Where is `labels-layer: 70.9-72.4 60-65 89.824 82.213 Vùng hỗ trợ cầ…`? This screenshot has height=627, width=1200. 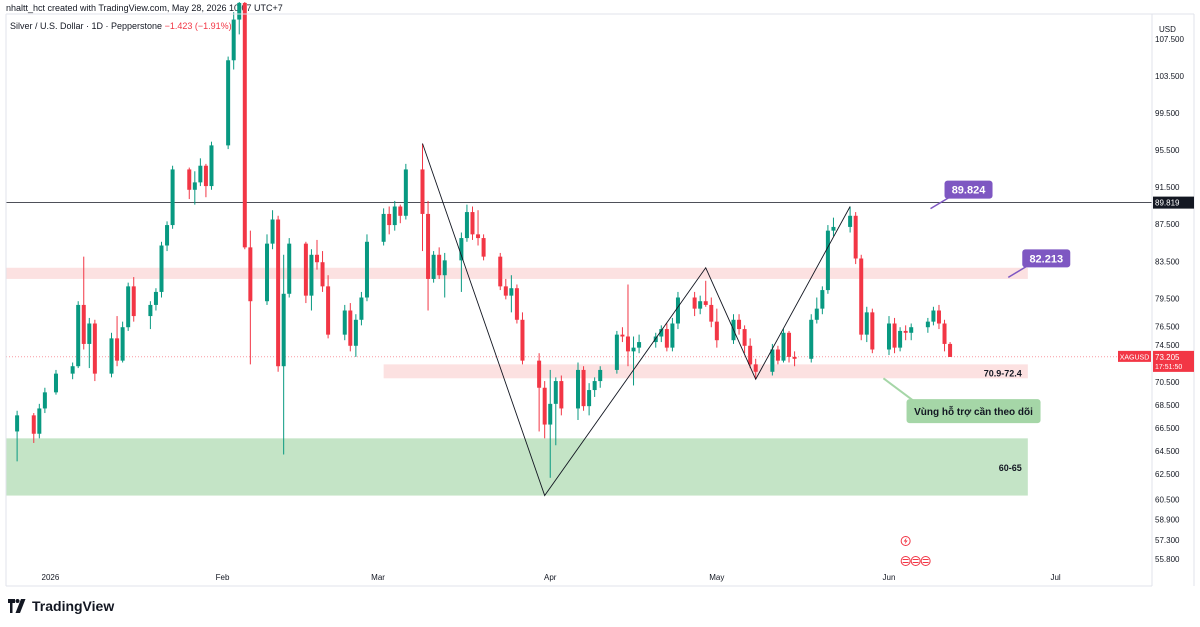 labels-layer: 70.9-72.4 60-65 89.824 82.213 Vùng hỗ trợ cầ… is located at coordinates (976, 326).